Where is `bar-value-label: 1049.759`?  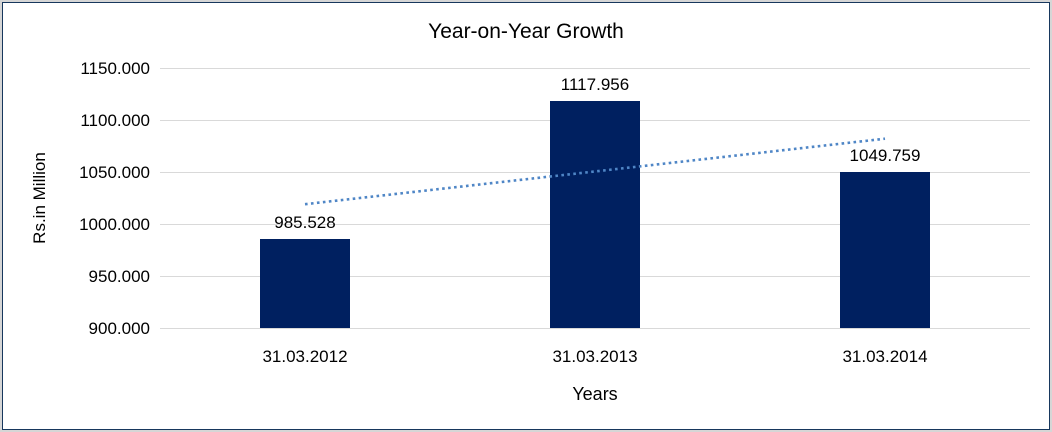
bar-value-label: 1049.759 is located at coordinates (885, 156).